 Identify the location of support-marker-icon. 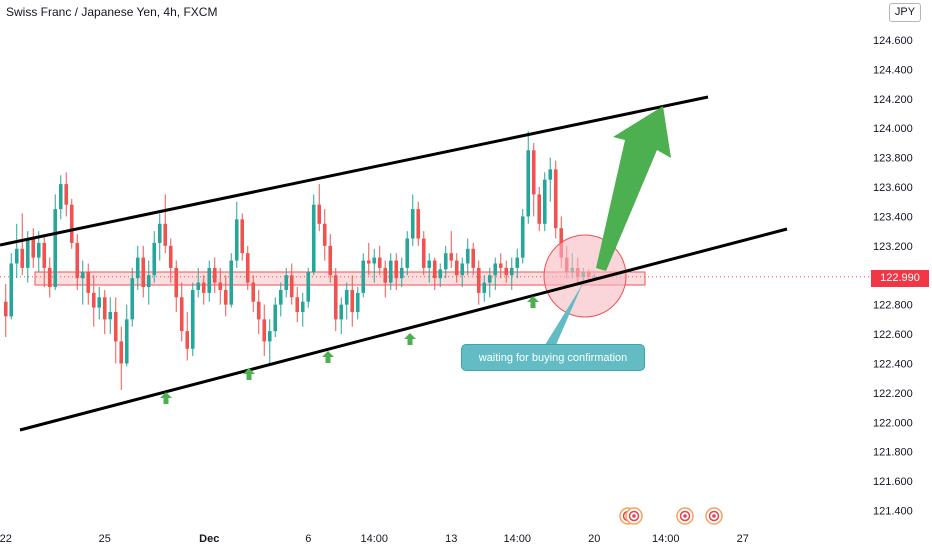
(410, 339).